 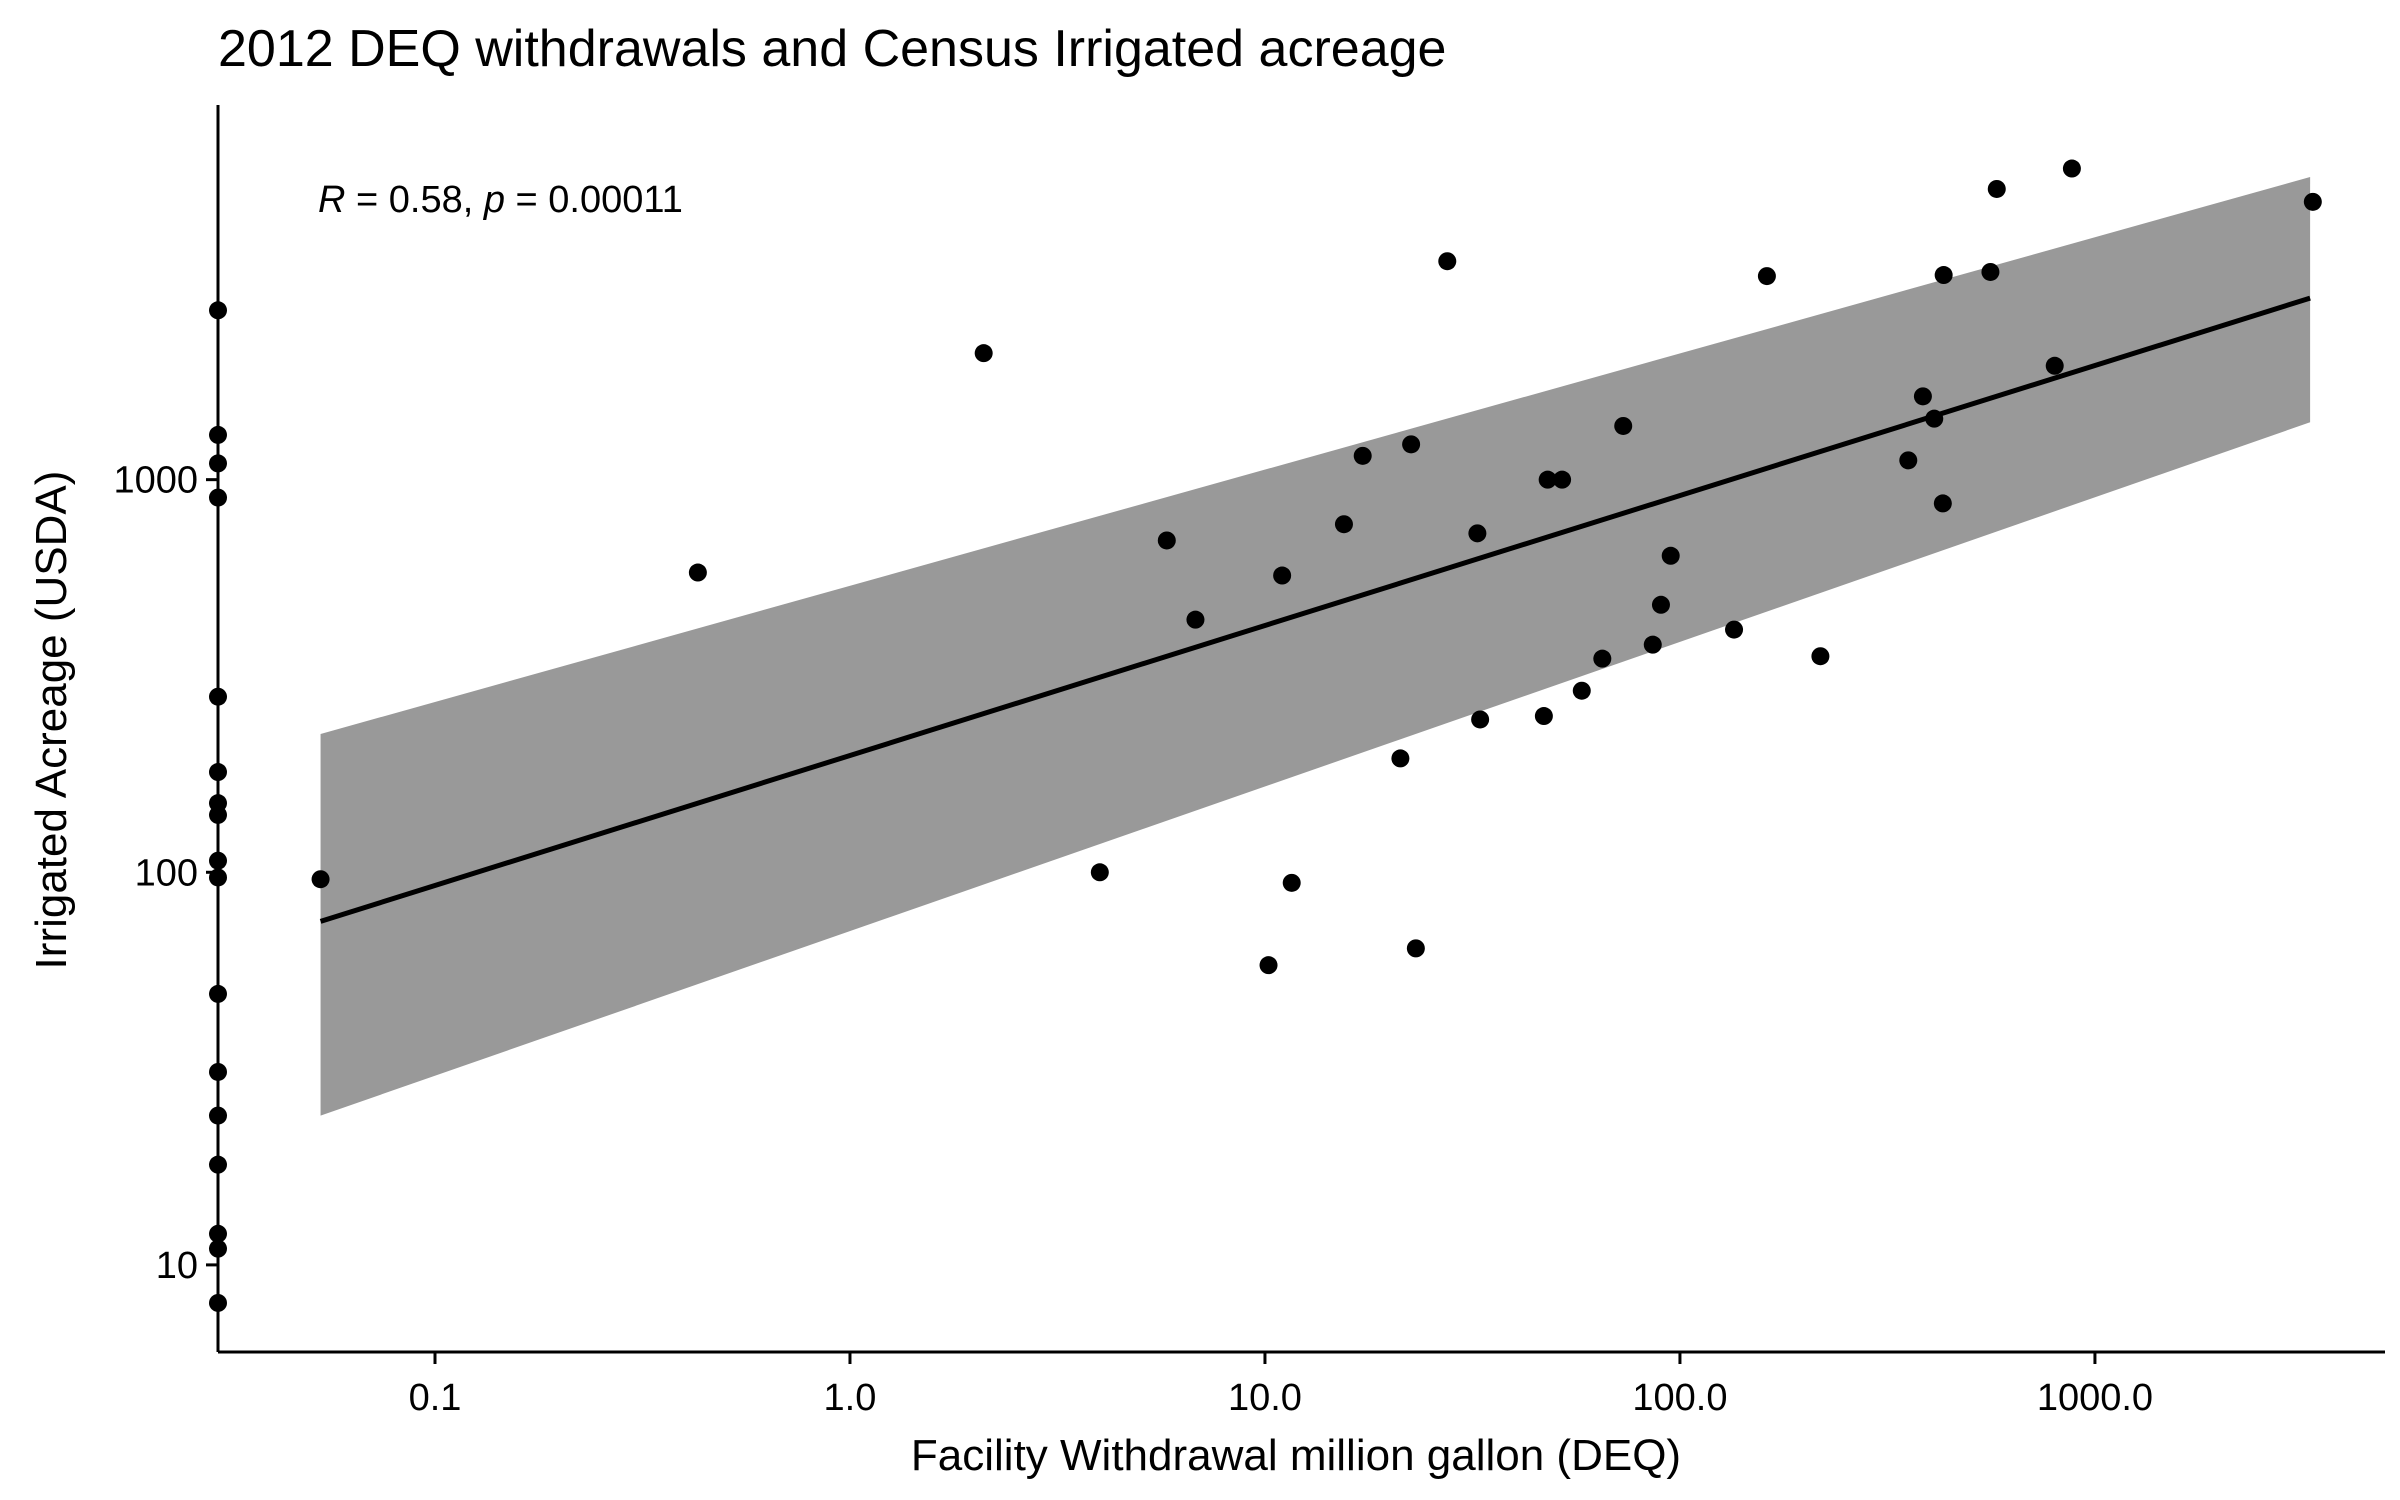 I want to click on y-axis-ticks: 10 100 1000, so click(x=165, y=873).